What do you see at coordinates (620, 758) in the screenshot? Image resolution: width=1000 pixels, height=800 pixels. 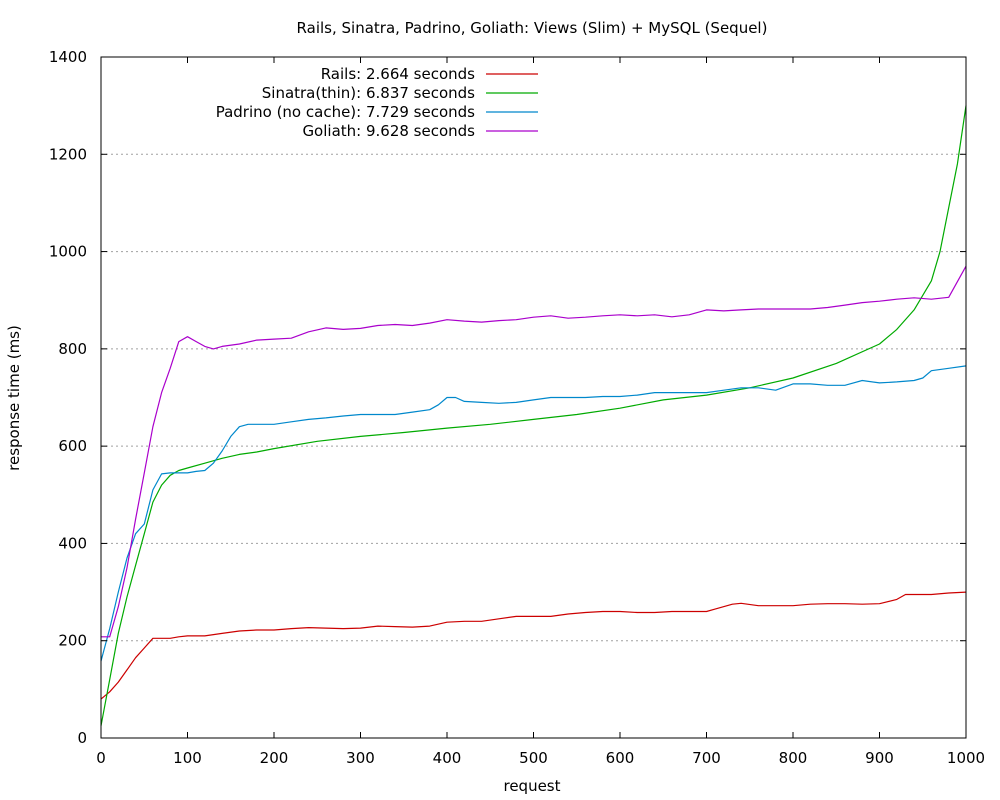 I see `x-tick-label-6: 600` at bounding box center [620, 758].